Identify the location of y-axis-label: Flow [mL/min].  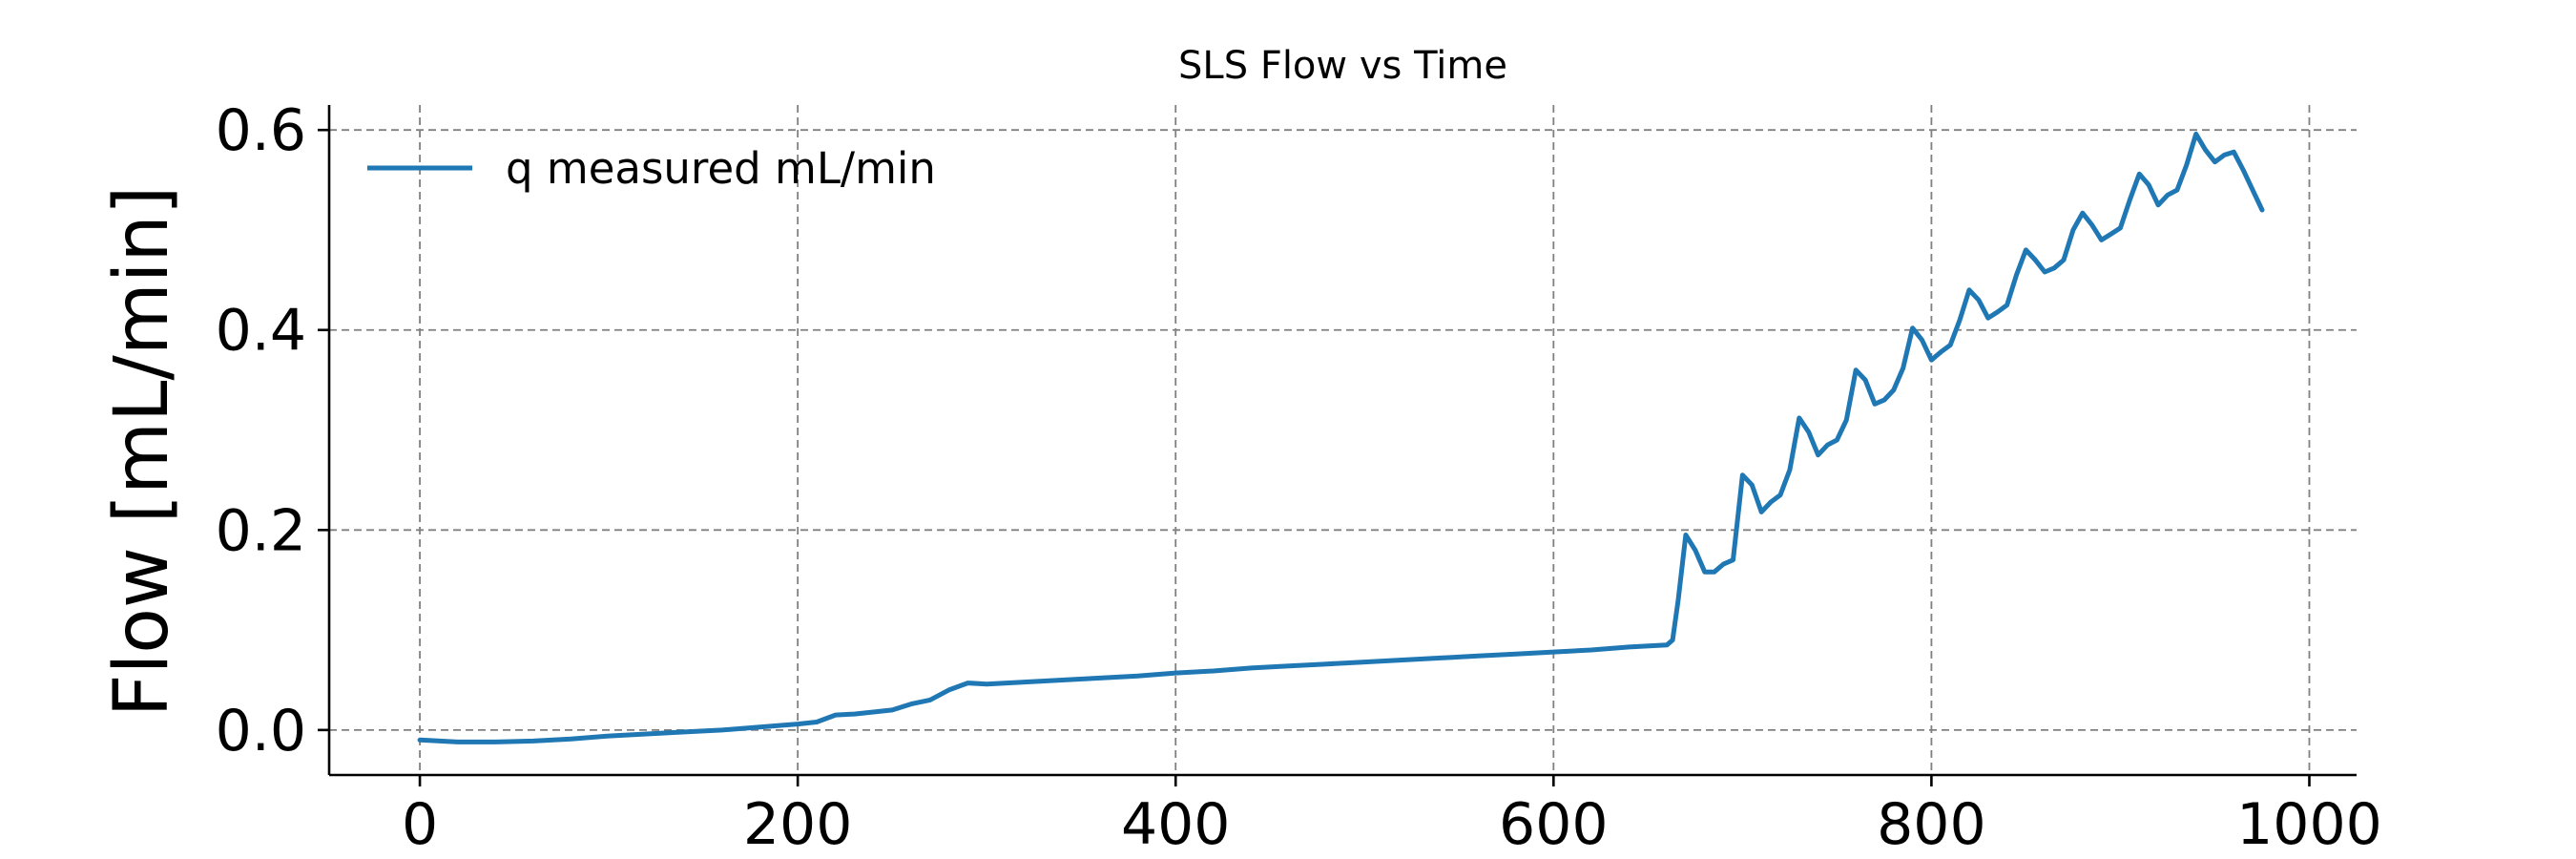
(142, 452).